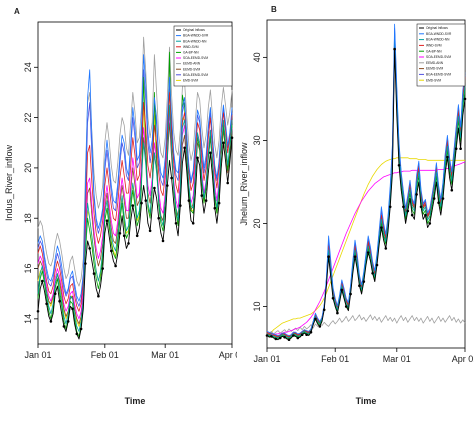  What do you see at coordinates (195, 41) in the screenshot?
I see `legend-entry: BGA-WNDD-NN` at bounding box center [195, 41].